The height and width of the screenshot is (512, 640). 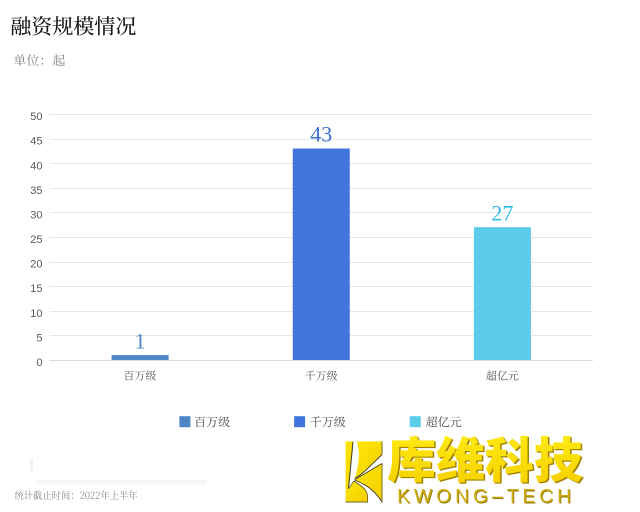 What do you see at coordinates (502, 212) in the screenshot?
I see `svg-text: 27` at bounding box center [502, 212].